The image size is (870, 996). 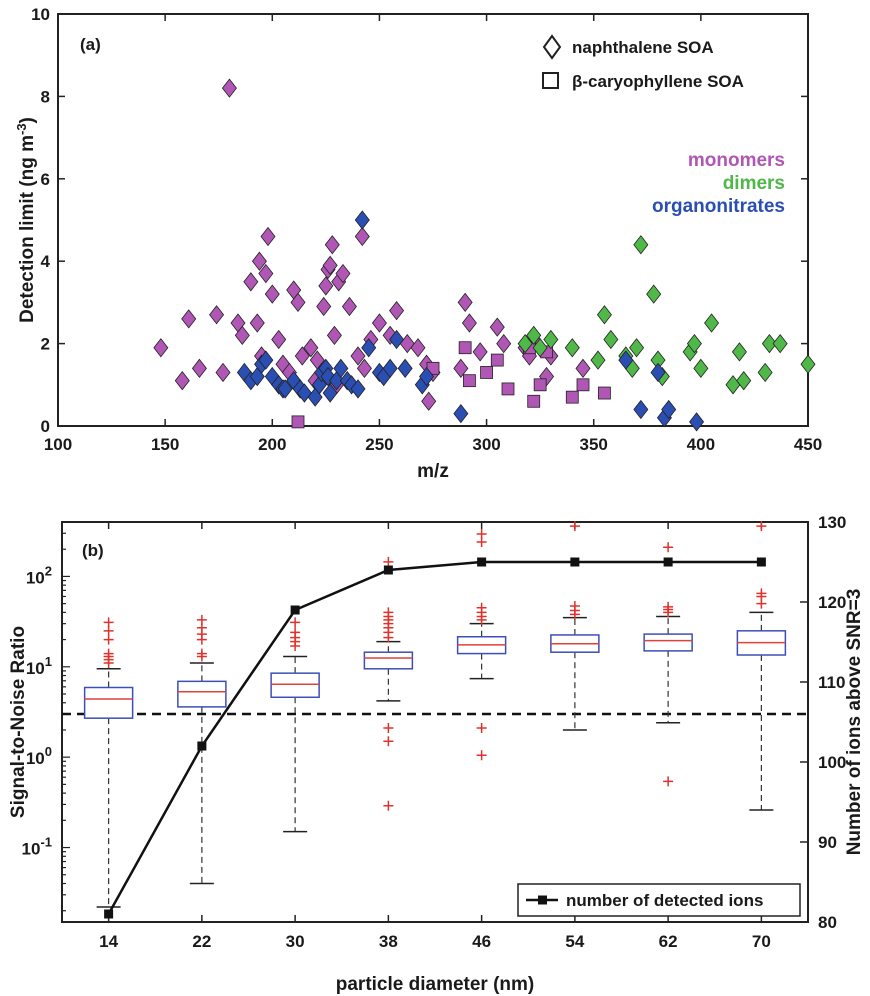 I want to click on legend-label: number of detected ions, so click(x=664, y=900).